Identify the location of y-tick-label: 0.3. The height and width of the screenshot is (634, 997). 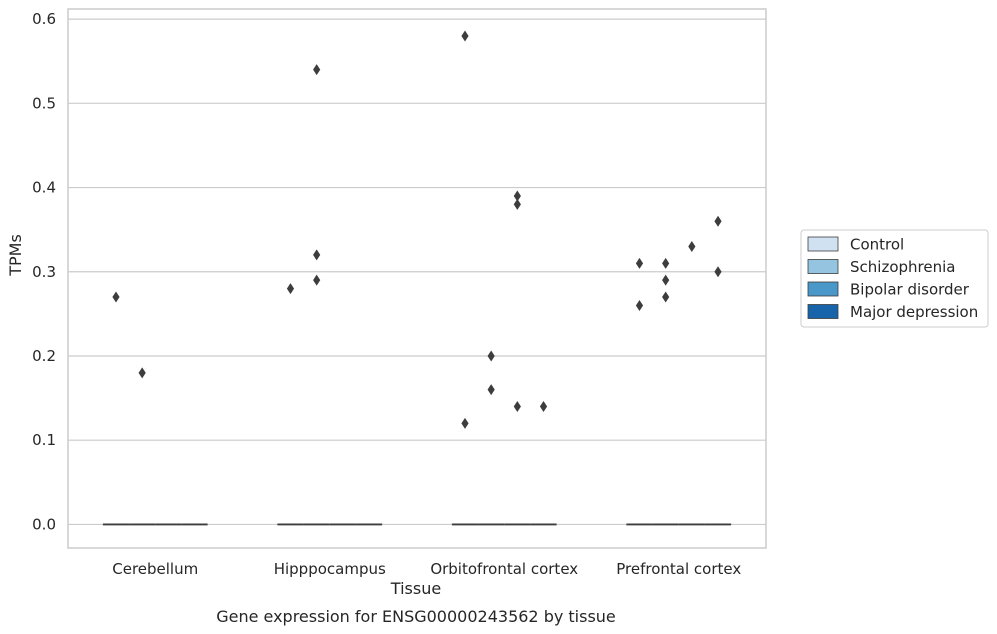
(44, 272).